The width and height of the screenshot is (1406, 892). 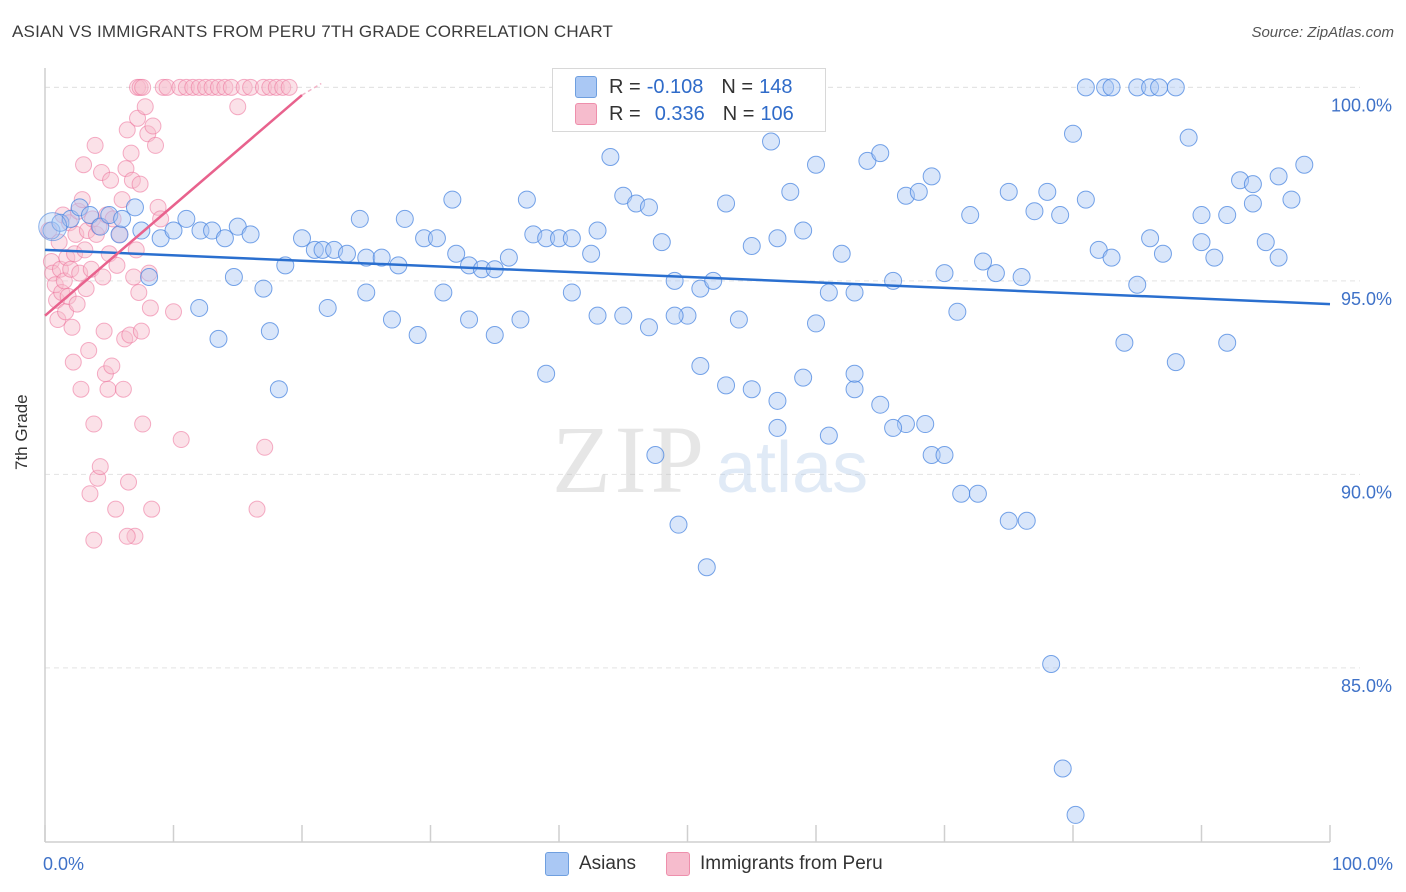 What do you see at coordinates (63, 864) in the screenshot?
I see `x-tick-label: 0.0%` at bounding box center [63, 864].